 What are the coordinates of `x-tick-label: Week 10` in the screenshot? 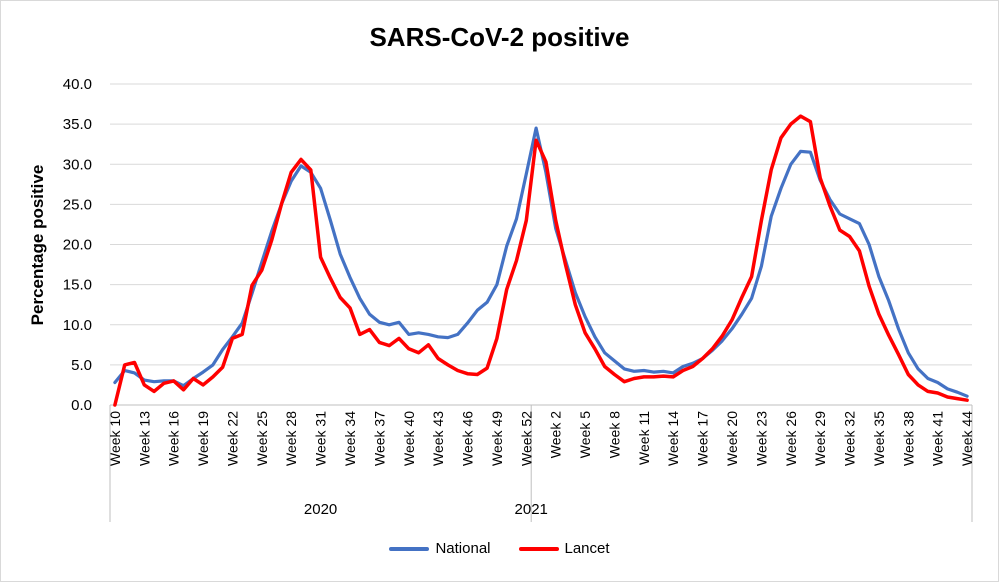 It's located at (115, 438).